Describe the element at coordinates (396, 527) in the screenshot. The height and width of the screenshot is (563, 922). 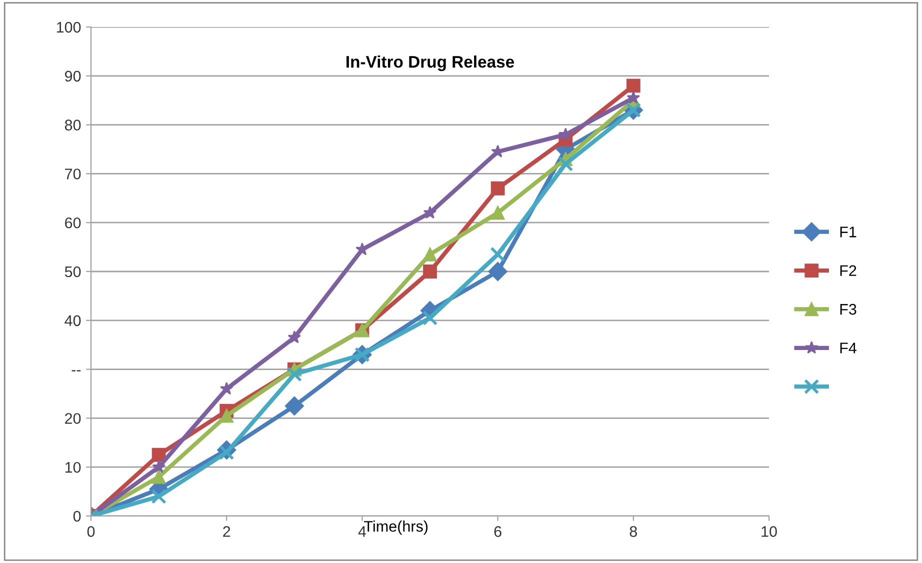
I see `x-axis-title: Time(hrs)` at that location.